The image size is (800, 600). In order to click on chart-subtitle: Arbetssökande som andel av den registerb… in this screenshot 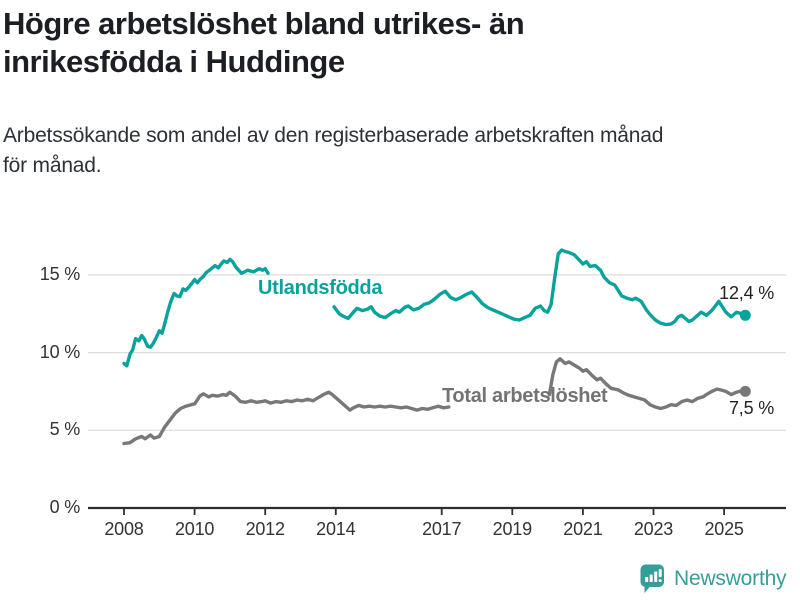, I will do `click(333, 150)`.